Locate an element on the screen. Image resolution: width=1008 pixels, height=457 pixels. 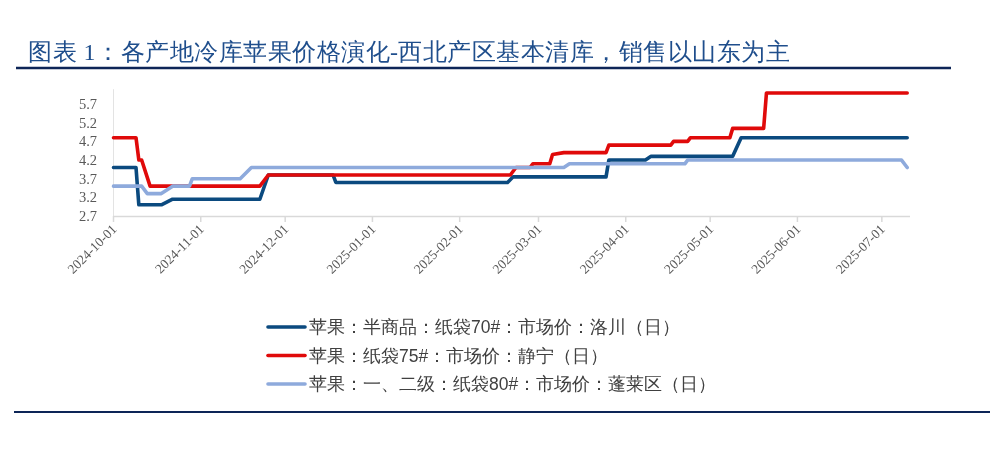
y-tick-label: 3.7 is located at coordinates (87, 178).